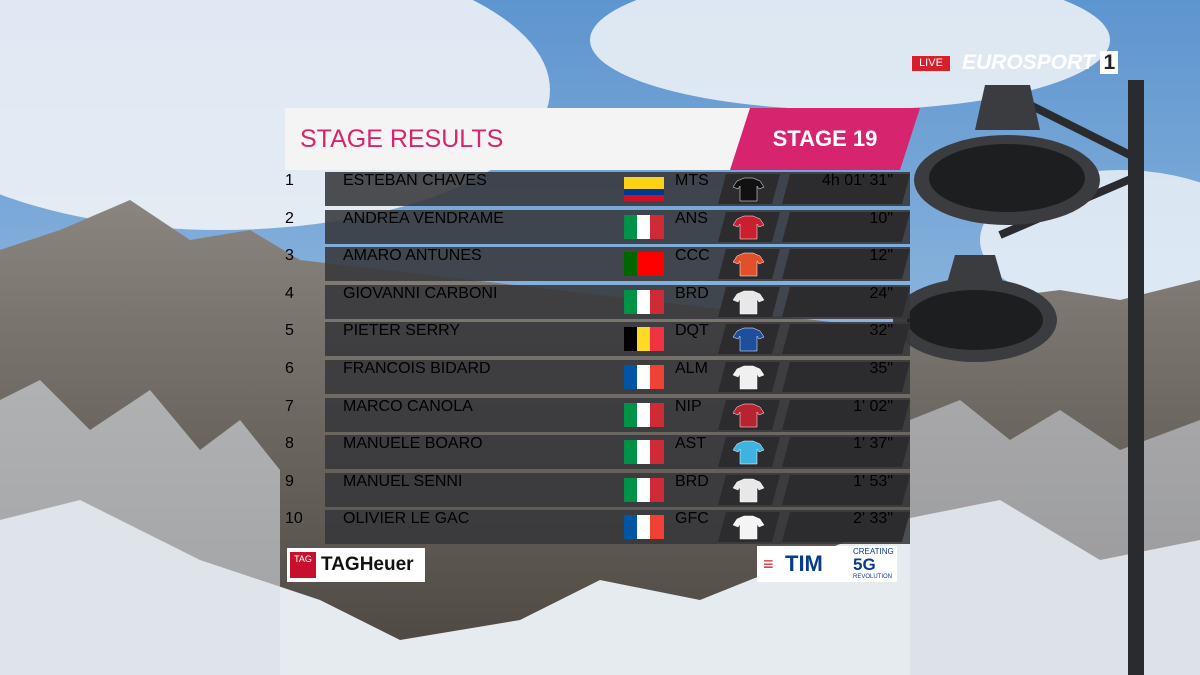  Describe the element at coordinates (692, 256) in the screenshot. I see `row-code: CCC` at that location.